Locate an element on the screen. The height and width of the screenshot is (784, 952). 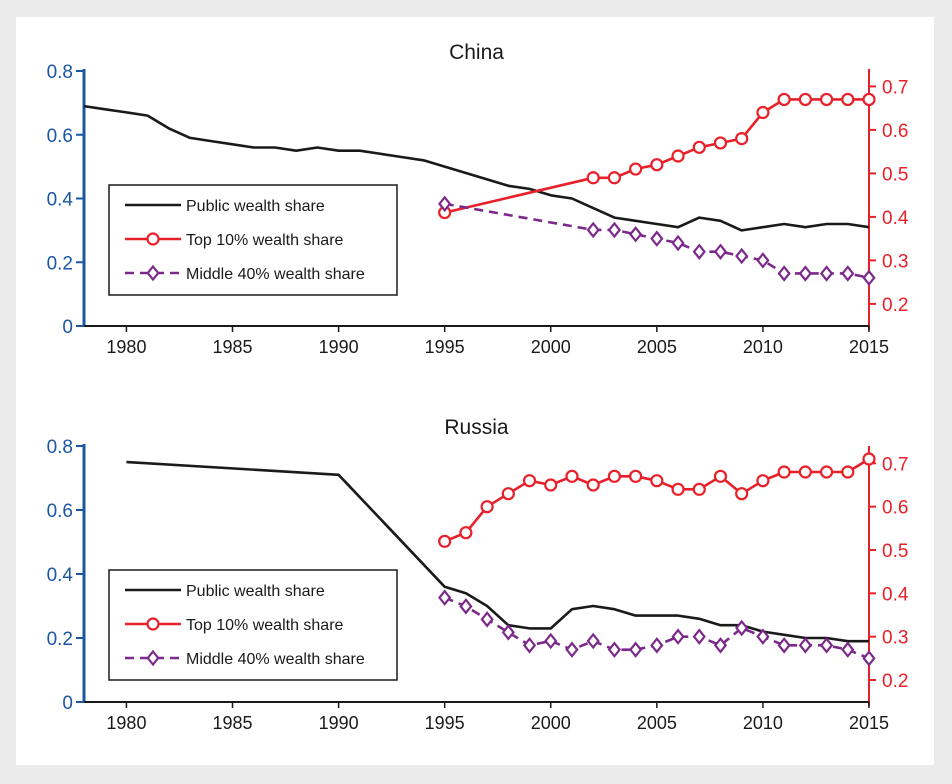
series-line is located at coordinates (476, 168).